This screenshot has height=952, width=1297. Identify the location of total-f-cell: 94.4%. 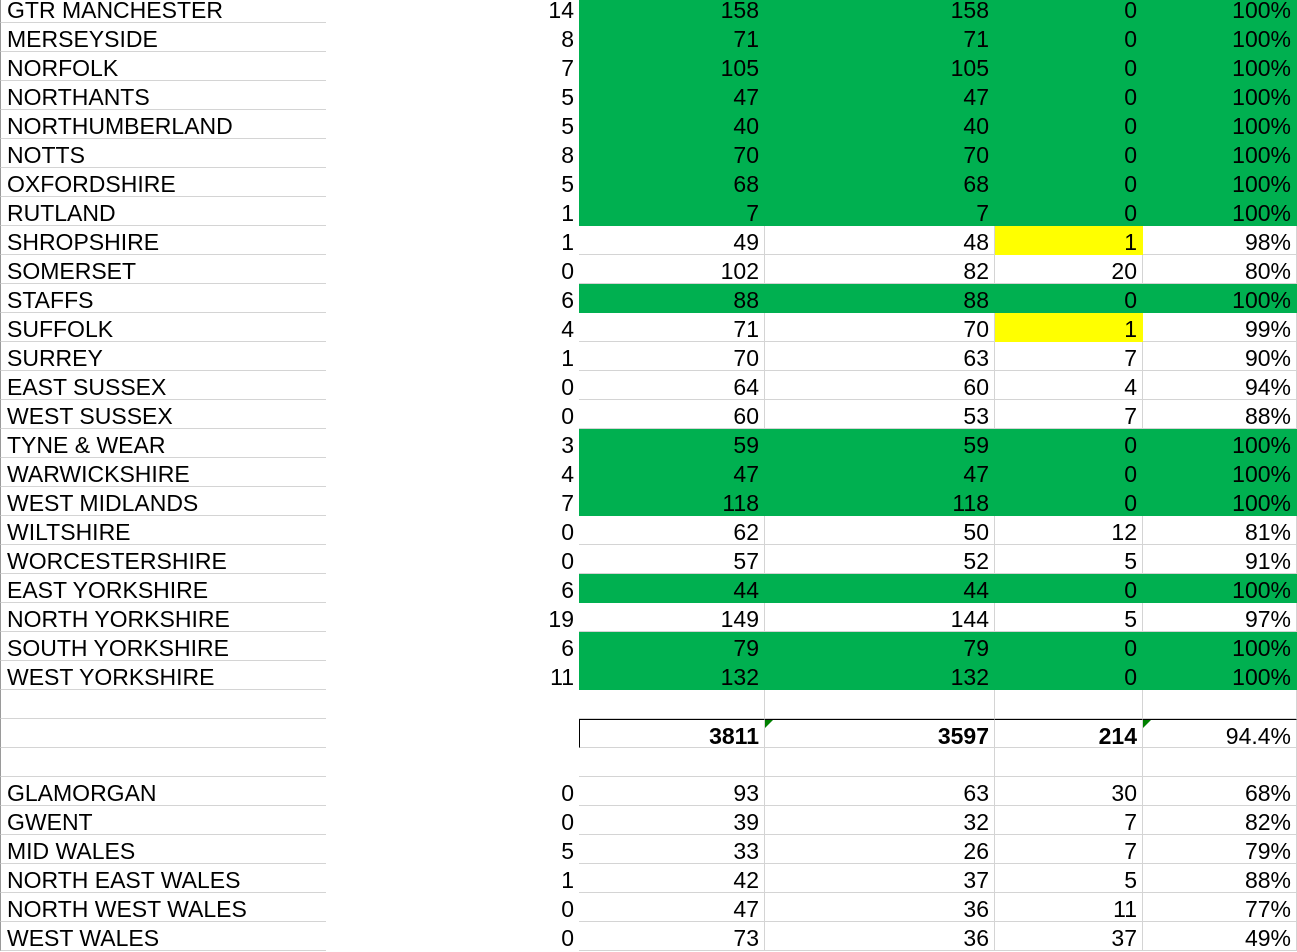
(1220, 733).